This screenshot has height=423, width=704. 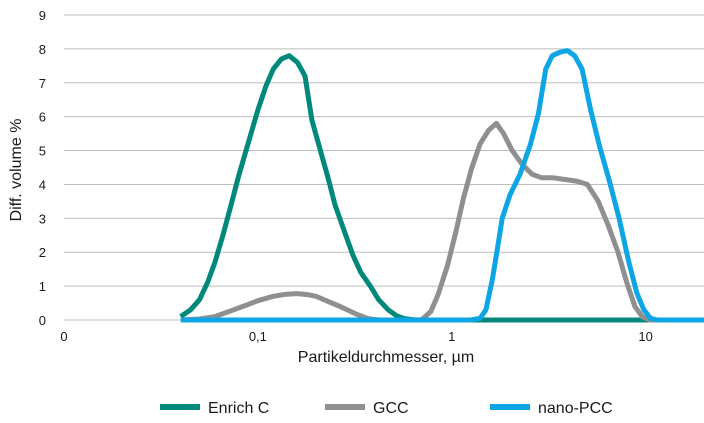 What do you see at coordinates (42, 15) in the screenshot?
I see `y-tick-label: 9` at bounding box center [42, 15].